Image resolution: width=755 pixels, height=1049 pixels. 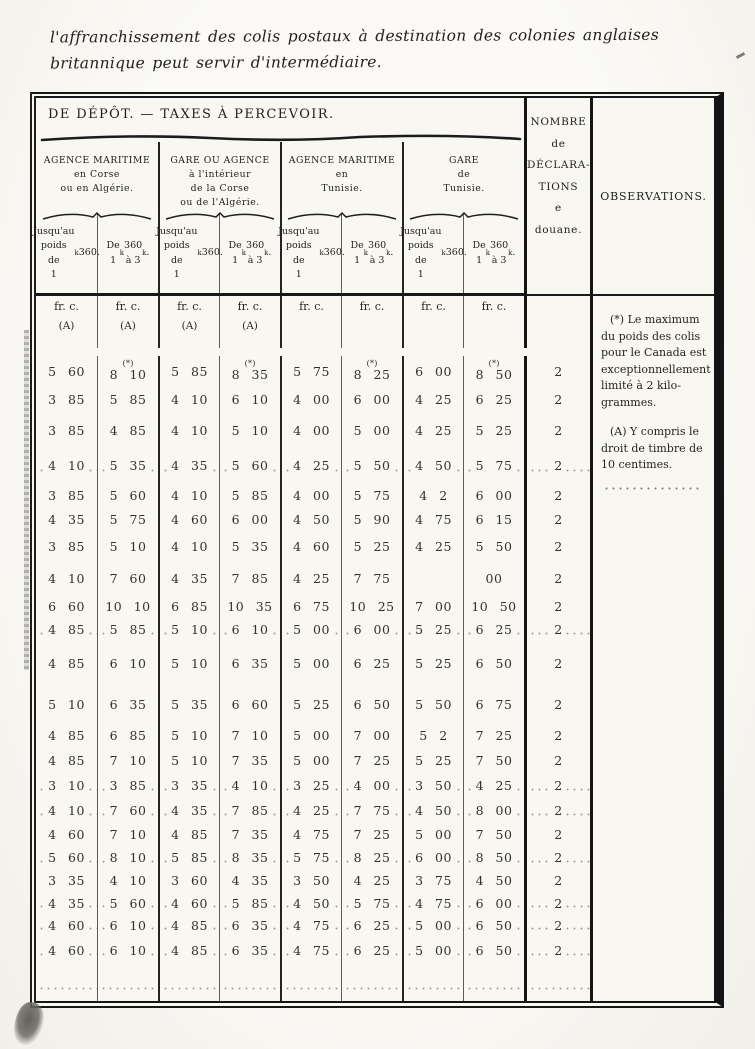 I want to click on rate-cell: 4 35, so click(x=66, y=903).